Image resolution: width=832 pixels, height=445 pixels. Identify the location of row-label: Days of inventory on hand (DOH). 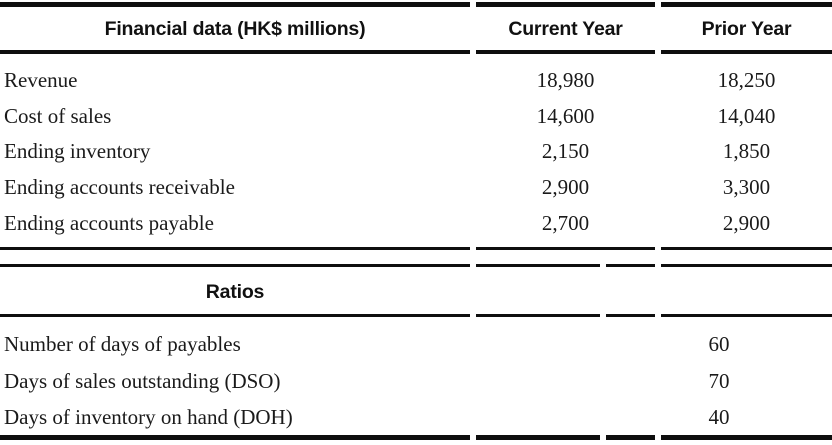
(148, 417).